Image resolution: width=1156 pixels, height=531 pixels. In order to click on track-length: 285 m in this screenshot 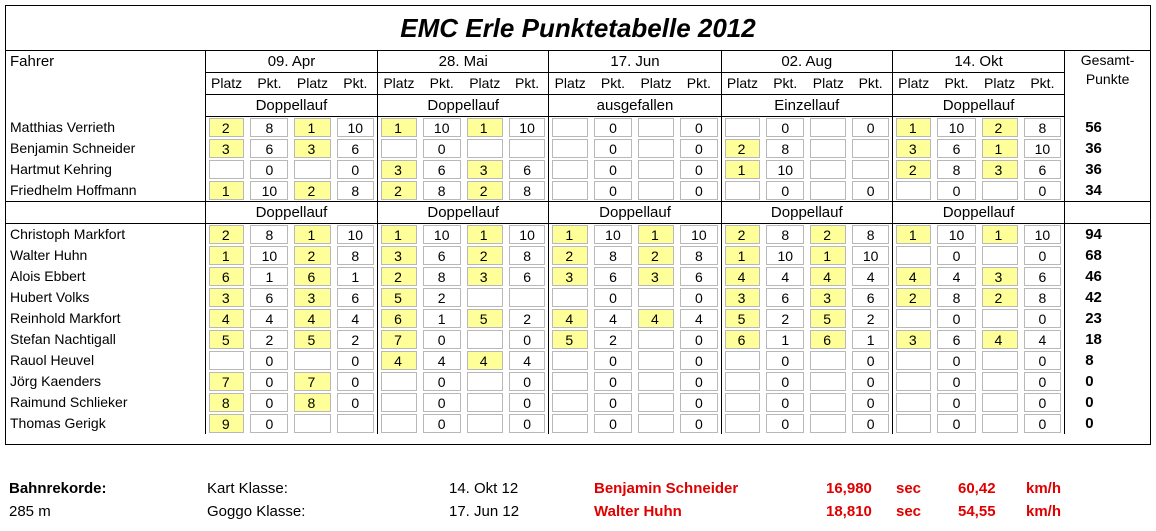, I will do `click(30, 511)`.